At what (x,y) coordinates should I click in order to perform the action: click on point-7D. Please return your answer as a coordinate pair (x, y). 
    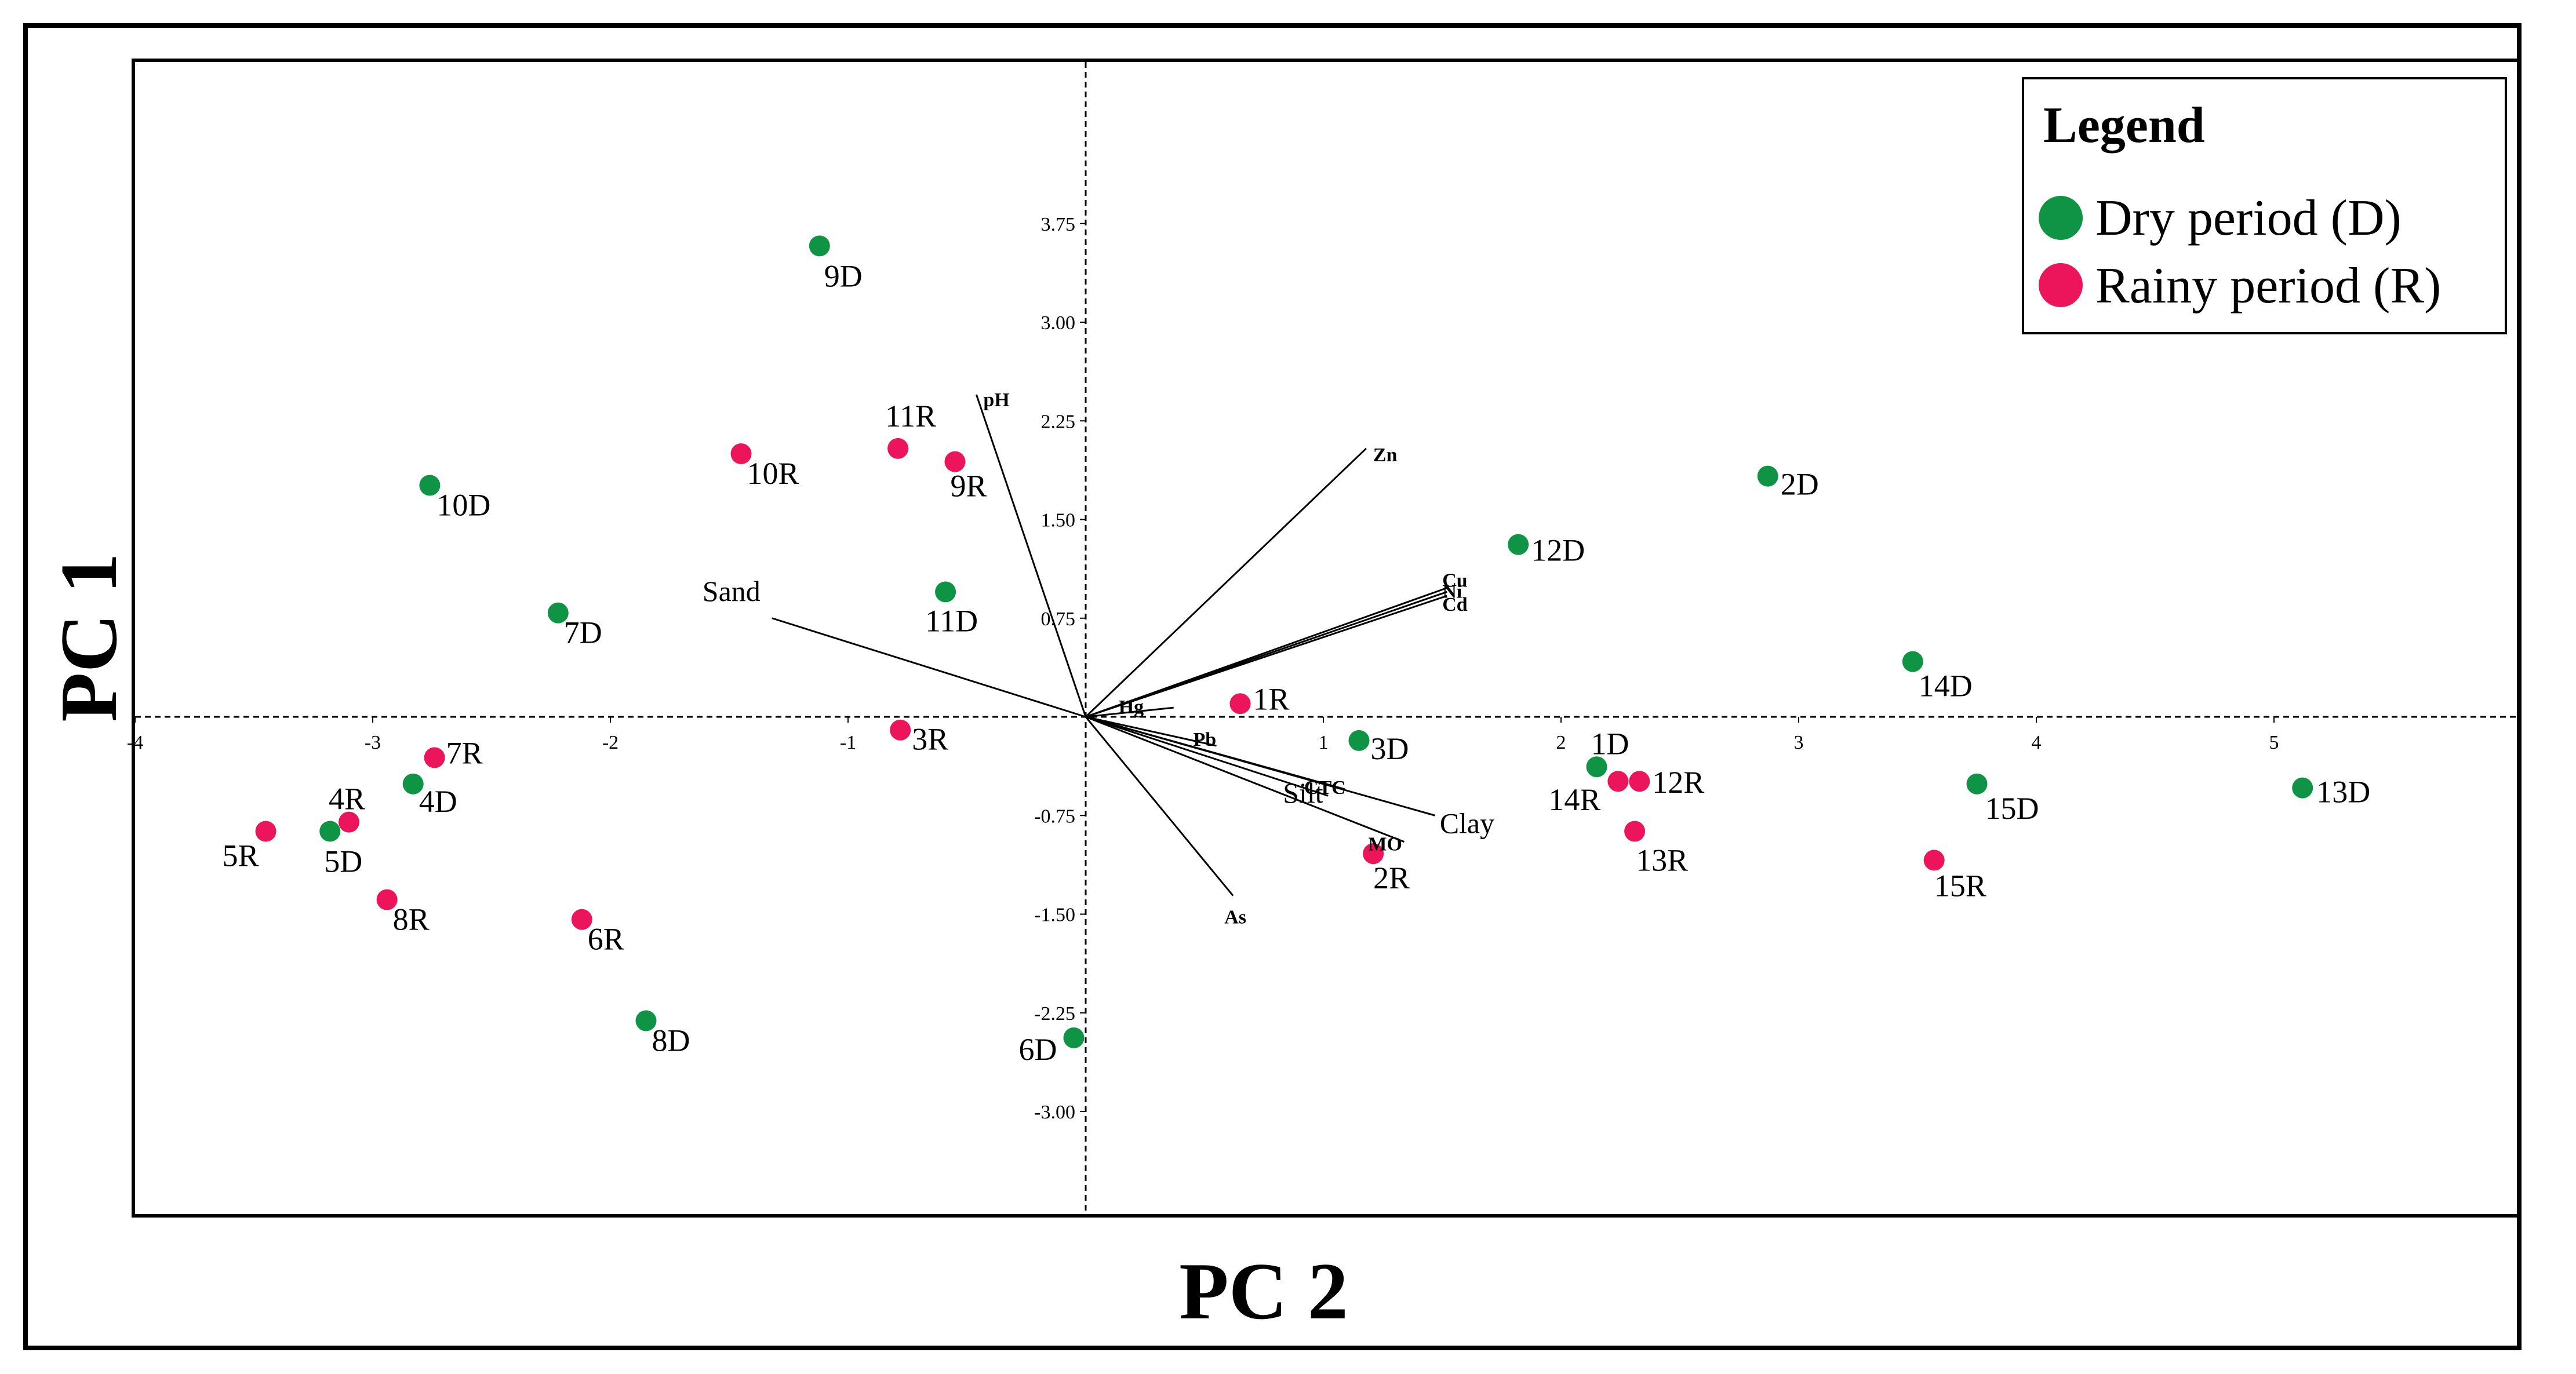
    Looking at the image, I should click on (558, 613).